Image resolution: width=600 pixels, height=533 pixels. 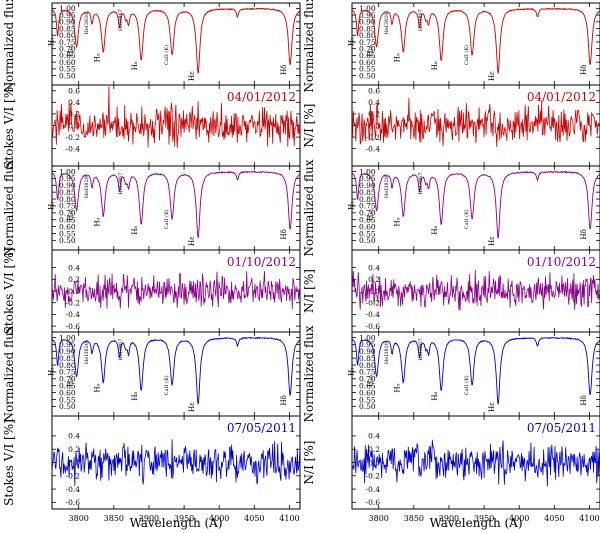 What do you see at coordinates (561, 97) in the screenshot?
I see `observation-date: 04/01/2012` at bounding box center [561, 97].